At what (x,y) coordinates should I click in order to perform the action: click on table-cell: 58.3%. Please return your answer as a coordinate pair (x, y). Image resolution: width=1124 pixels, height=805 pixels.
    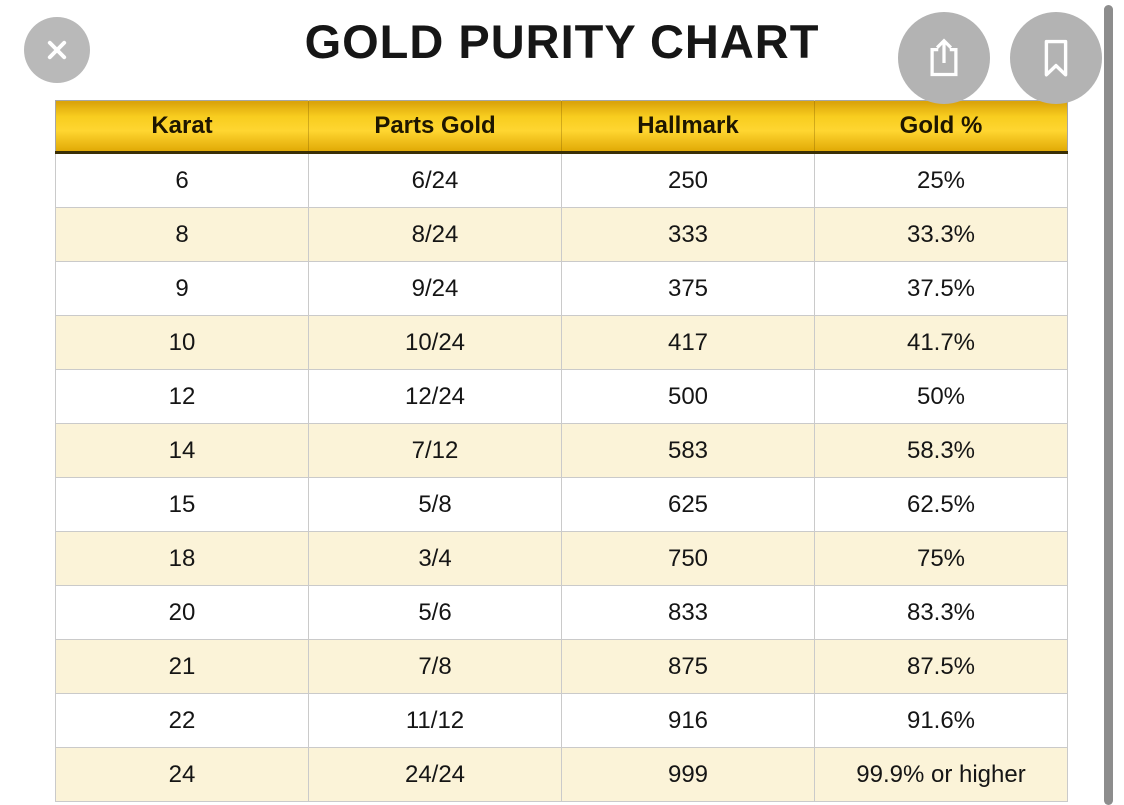
    Looking at the image, I should click on (941, 450).